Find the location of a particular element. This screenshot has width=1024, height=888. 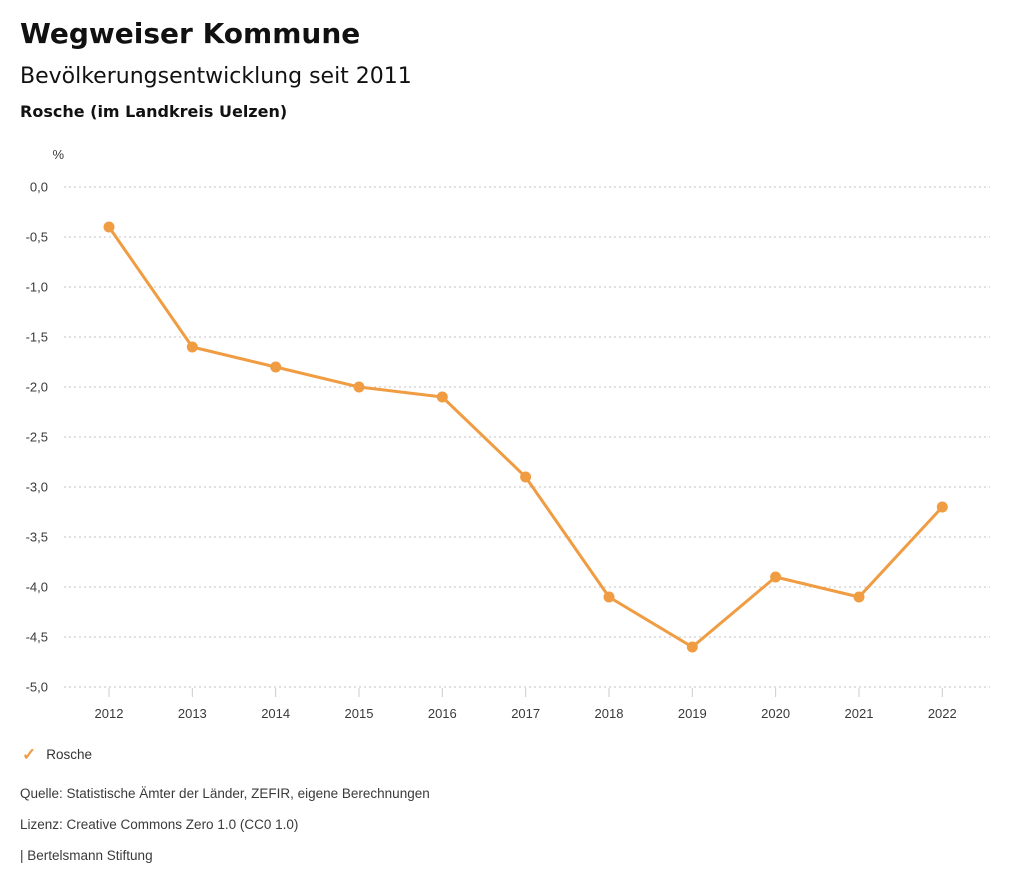

y-axis-label: -4,0 is located at coordinates (37, 587).